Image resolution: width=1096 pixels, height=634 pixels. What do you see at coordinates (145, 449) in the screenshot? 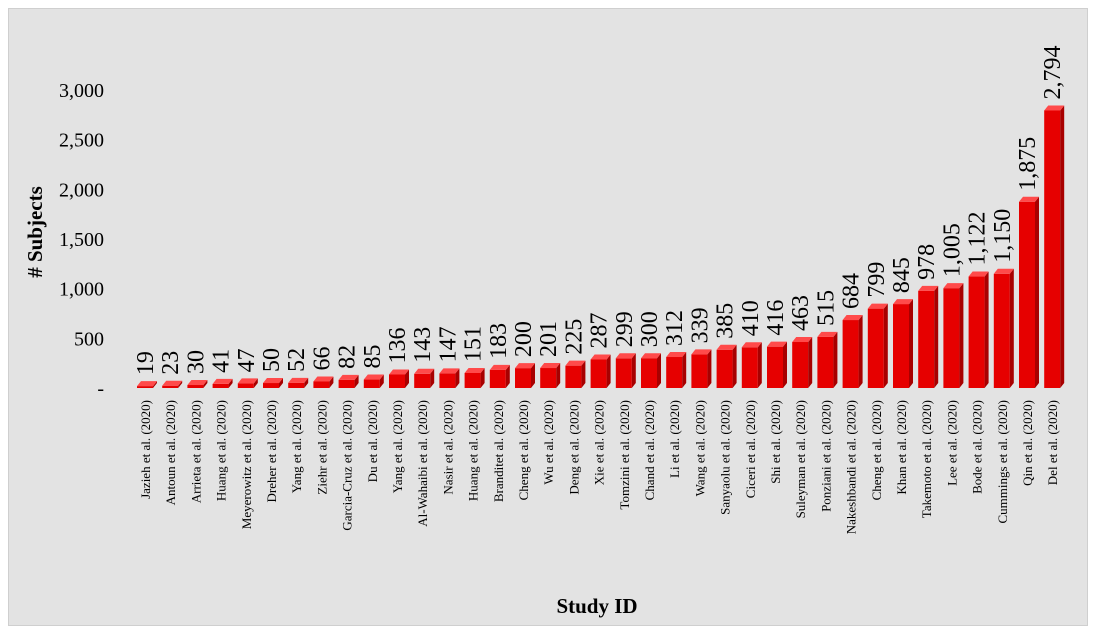
I see `x-tick-label: Jazieh et al. (2020)` at bounding box center [145, 449].